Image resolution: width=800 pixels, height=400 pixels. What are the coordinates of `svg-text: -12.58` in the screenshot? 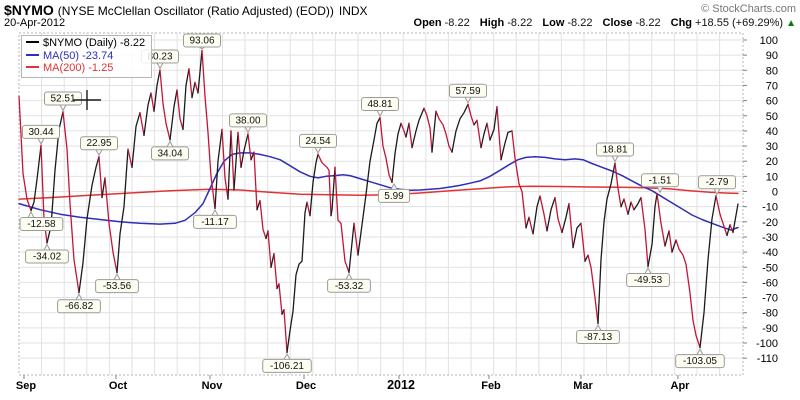 It's located at (41, 224).